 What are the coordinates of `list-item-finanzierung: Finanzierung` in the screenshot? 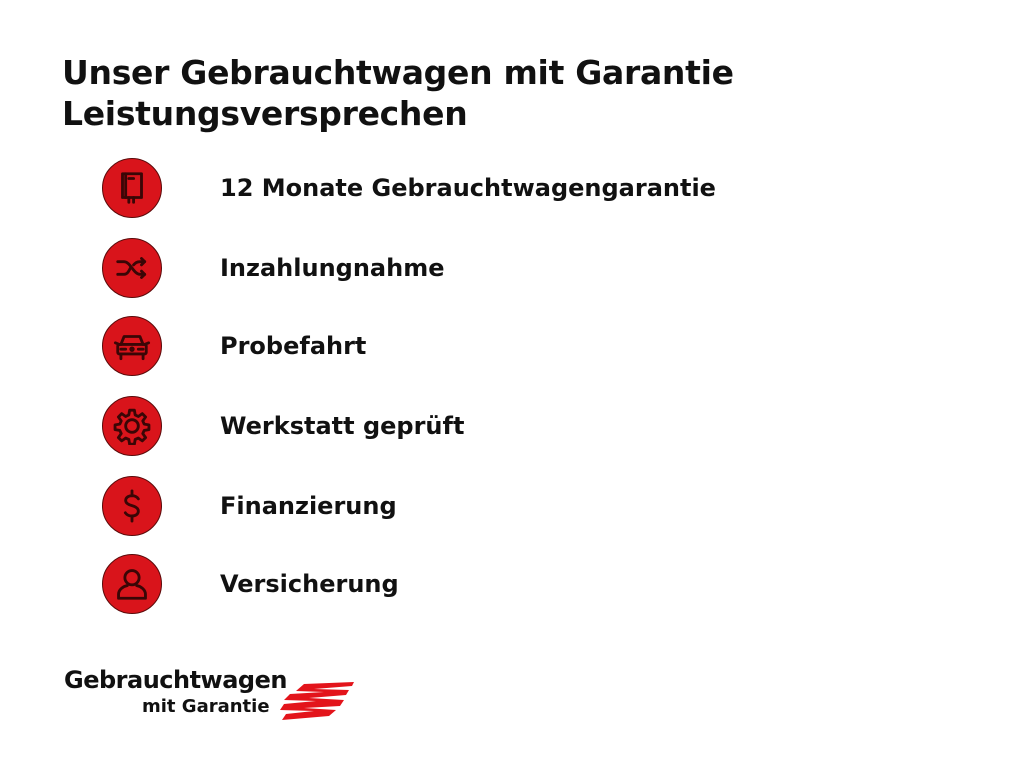 It's located at (249, 506).